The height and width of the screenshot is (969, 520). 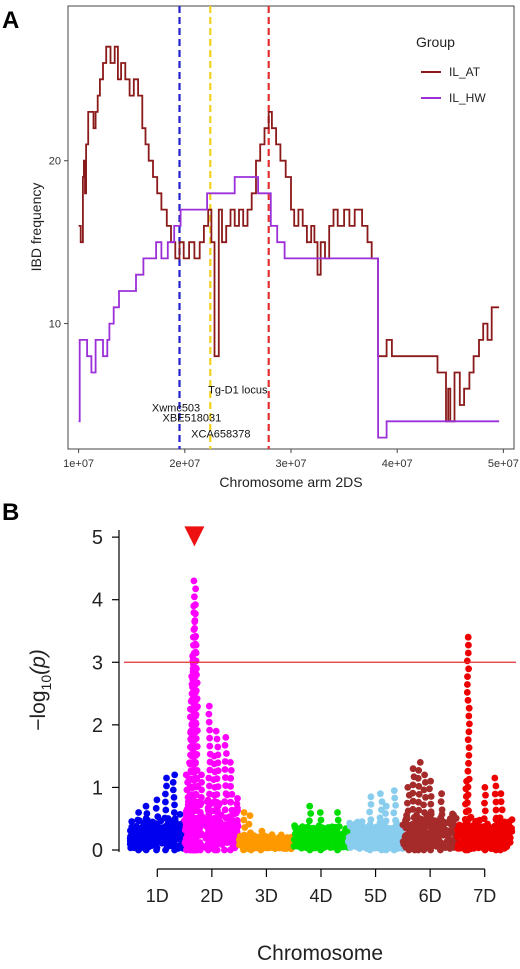 What do you see at coordinates (157, 812) in the screenshot?
I see `chromosome-points-1d` at bounding box center [157, 812].